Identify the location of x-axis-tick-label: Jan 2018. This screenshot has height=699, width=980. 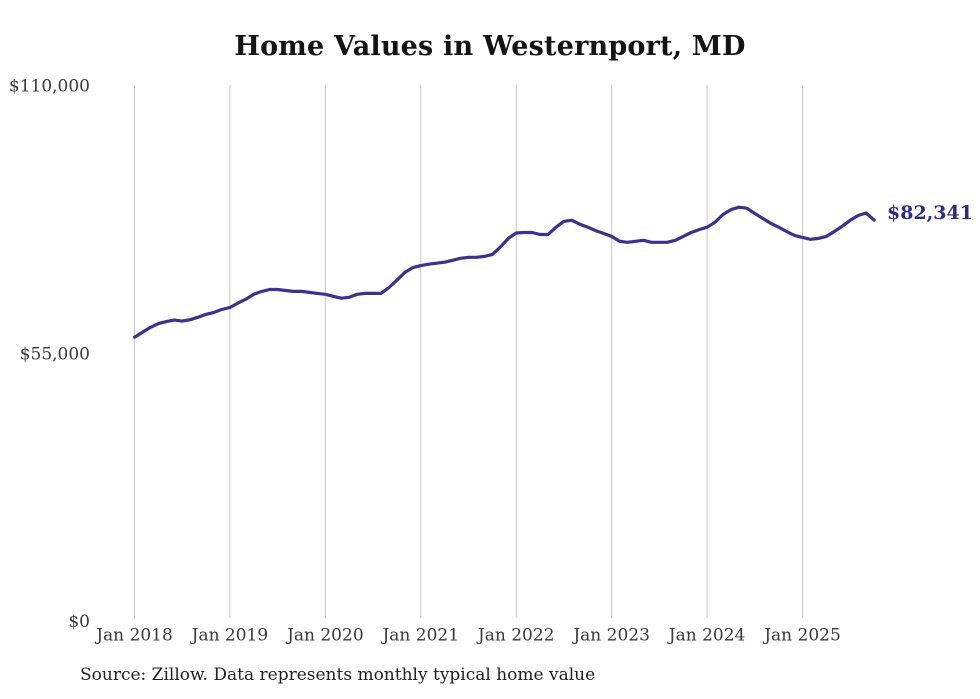
(133, 636).